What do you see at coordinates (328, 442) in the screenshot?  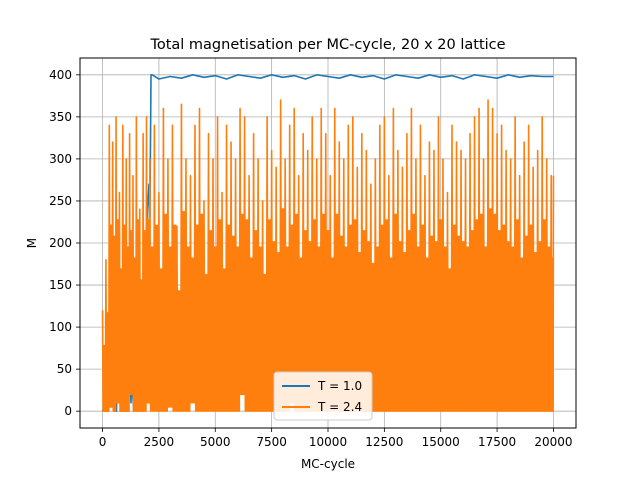 I see `x-tick-label: 10000` at bounding box center [328, 442].